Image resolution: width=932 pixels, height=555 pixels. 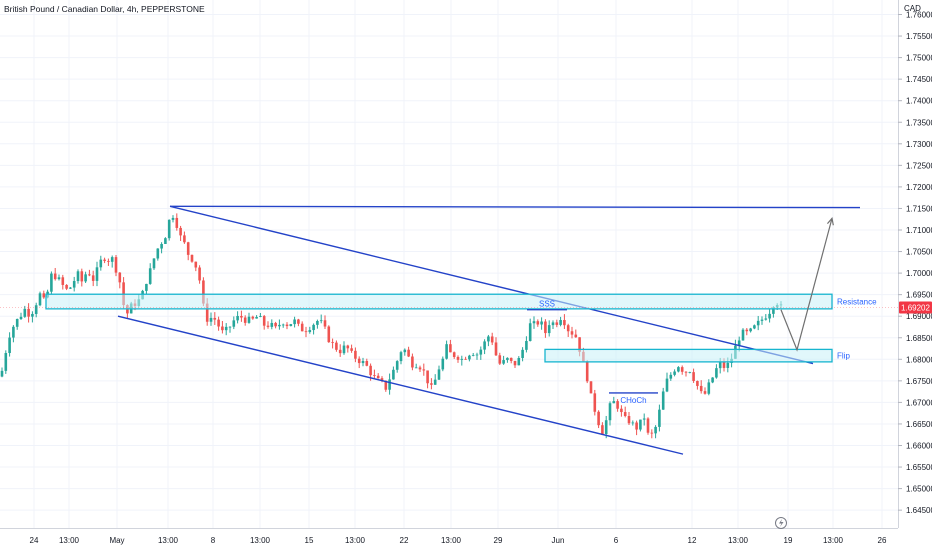 I want to click on zone-box, so click(x=439, y=301).